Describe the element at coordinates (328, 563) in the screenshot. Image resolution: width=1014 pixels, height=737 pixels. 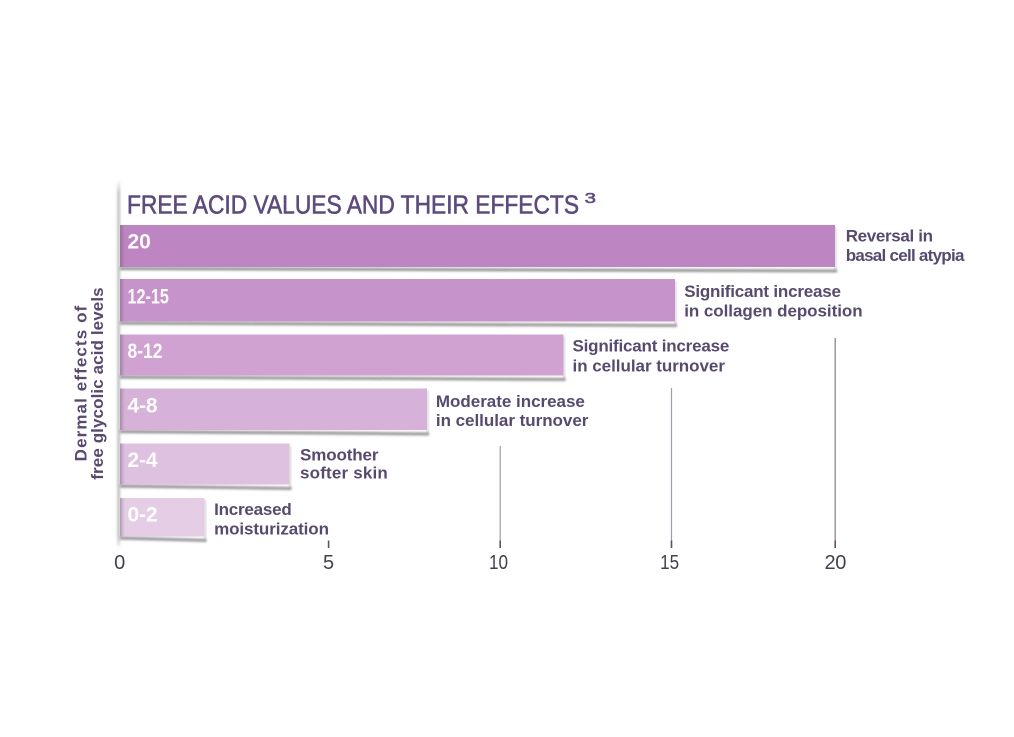
I see `svg-text: 5` at that location.